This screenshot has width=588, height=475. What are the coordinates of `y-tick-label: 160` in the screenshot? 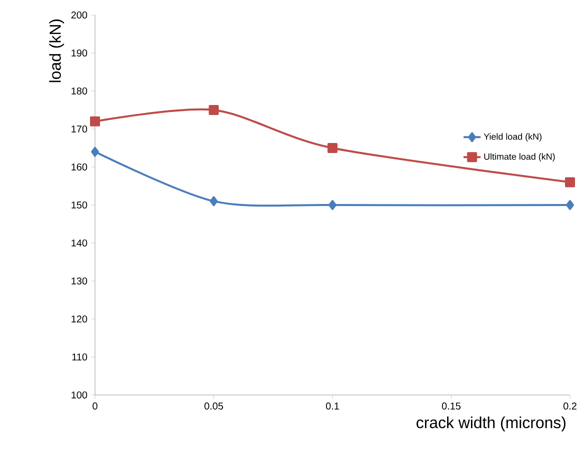 It's located at (80, 167).